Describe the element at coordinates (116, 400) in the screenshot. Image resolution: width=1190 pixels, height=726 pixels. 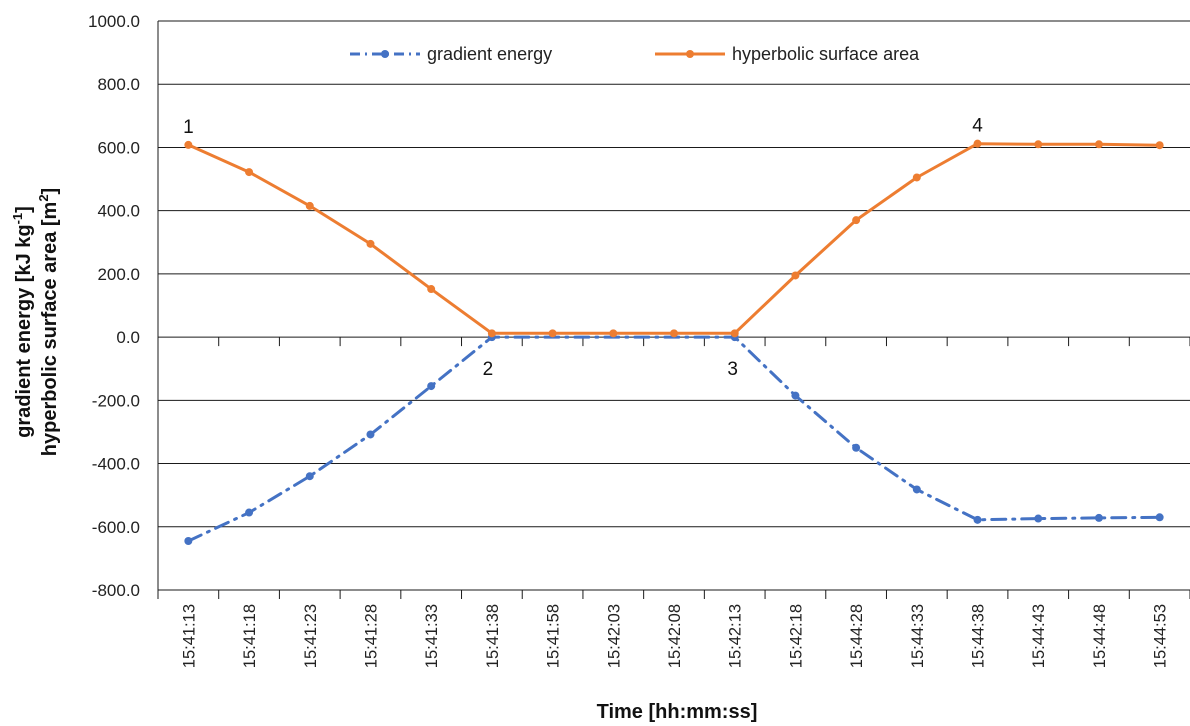
I see `y-tick-label: -200.0` at that location.